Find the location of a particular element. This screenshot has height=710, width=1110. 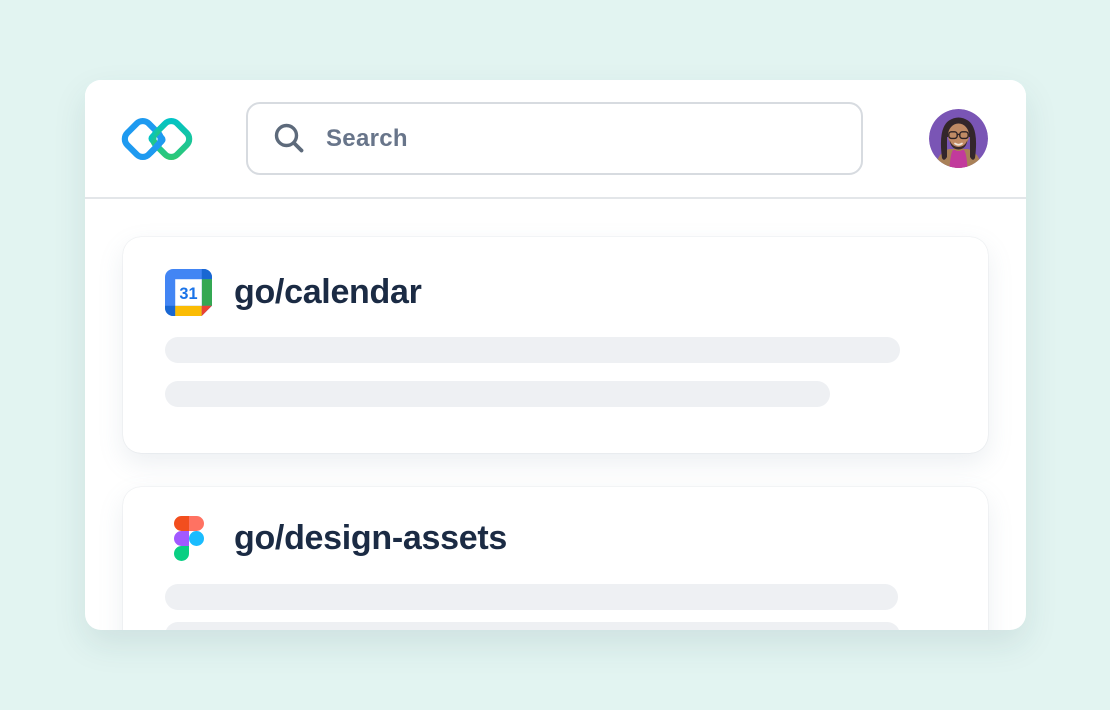

user-avatar is located at coordinates (958, 138).